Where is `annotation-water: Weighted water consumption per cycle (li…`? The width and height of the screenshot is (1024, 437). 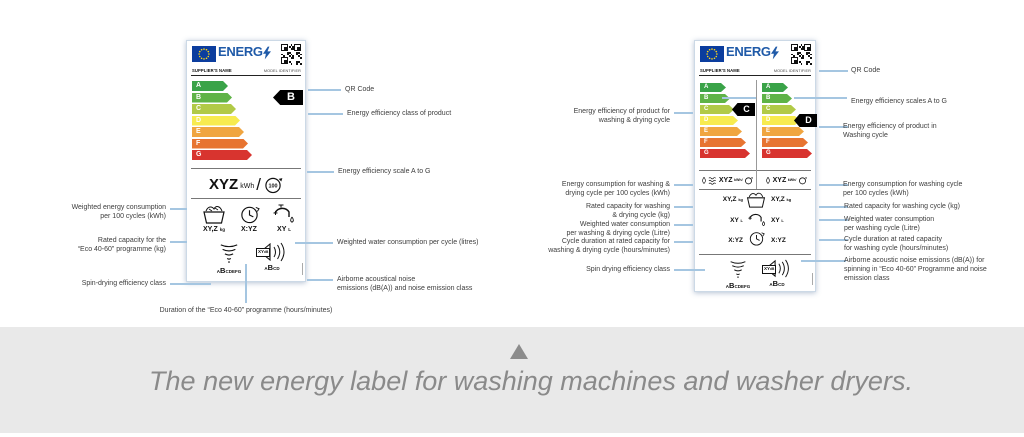
annotation-water: Weighted water consumption per cycle (li… is located at coordinates (408, 242).